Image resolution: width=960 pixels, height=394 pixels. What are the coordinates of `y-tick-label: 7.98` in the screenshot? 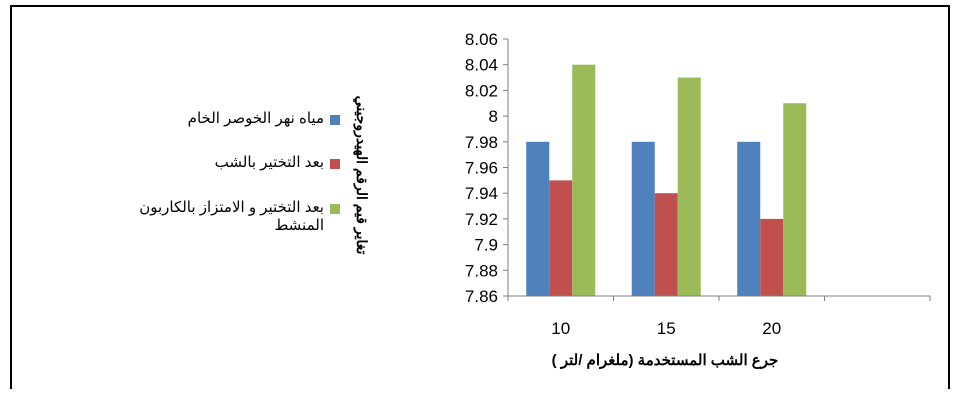 It's located at (481, 142).